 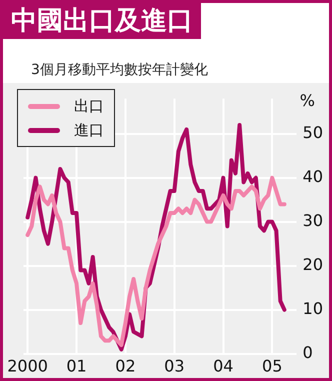 I want to click on x-tick-label: 2000, so click(x=27, y=366).